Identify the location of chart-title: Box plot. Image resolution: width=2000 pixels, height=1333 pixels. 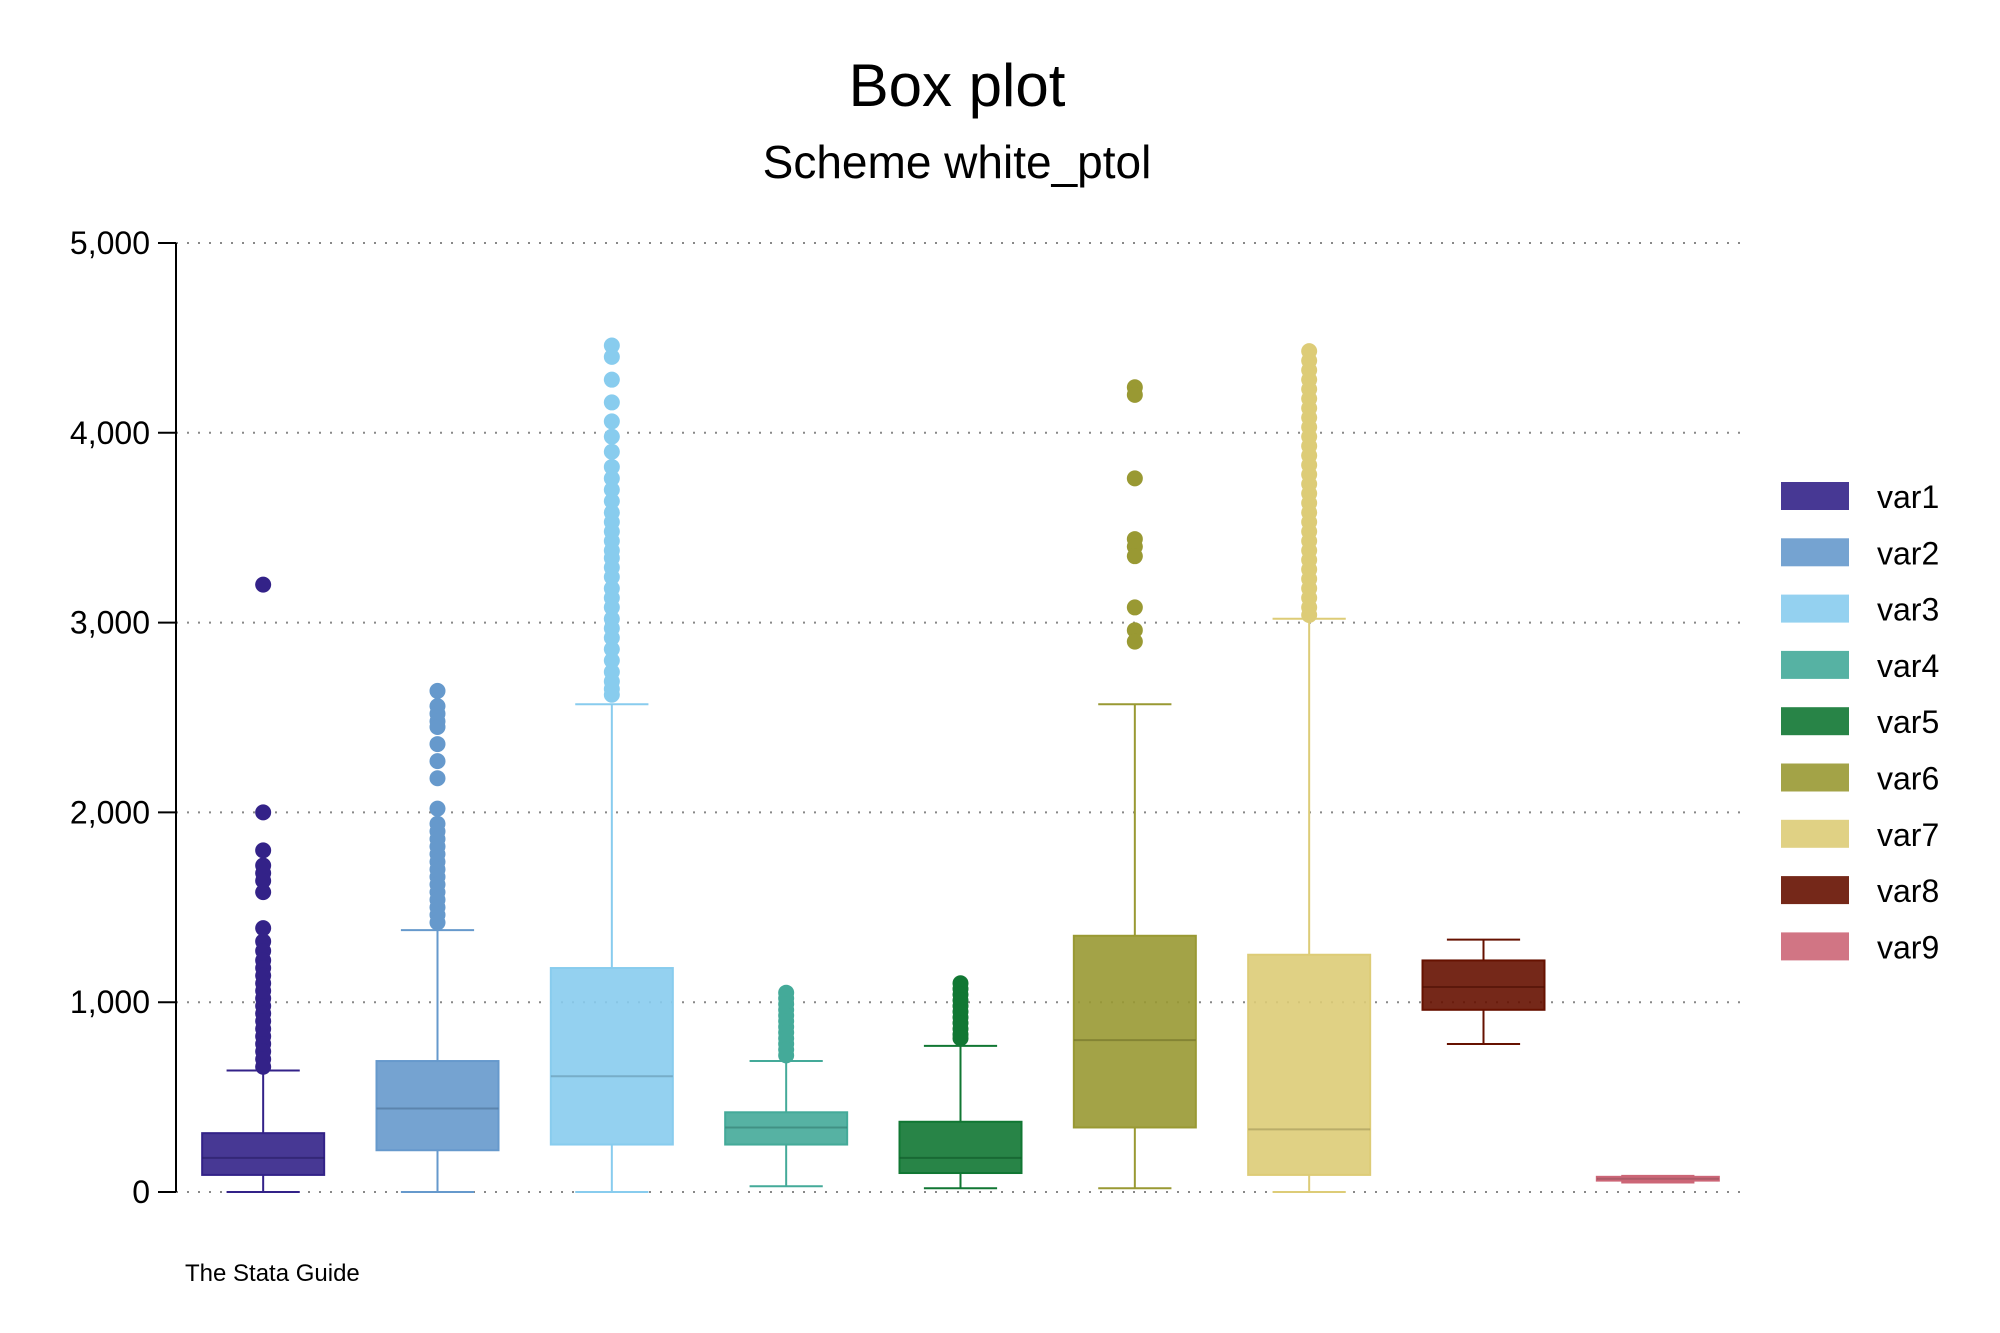
(957, 85).